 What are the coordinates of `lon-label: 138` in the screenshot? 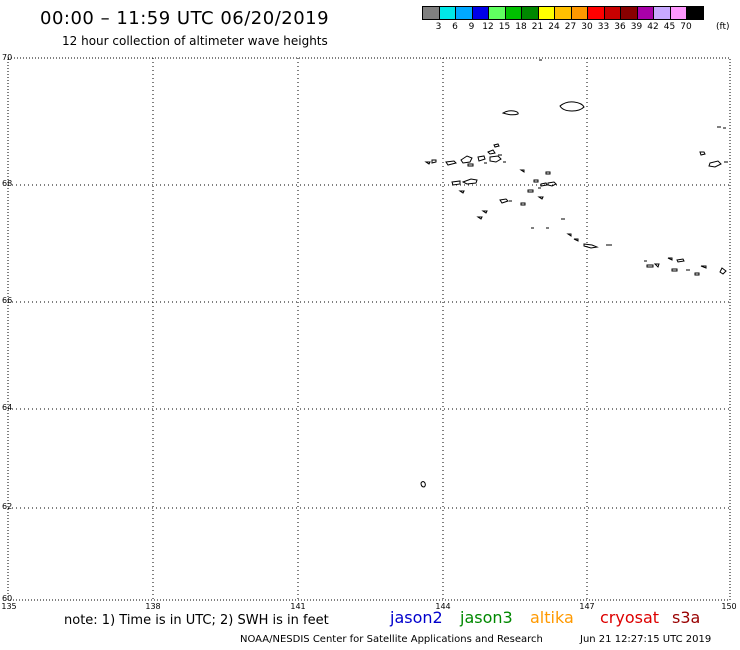 It's located at (153, 606).